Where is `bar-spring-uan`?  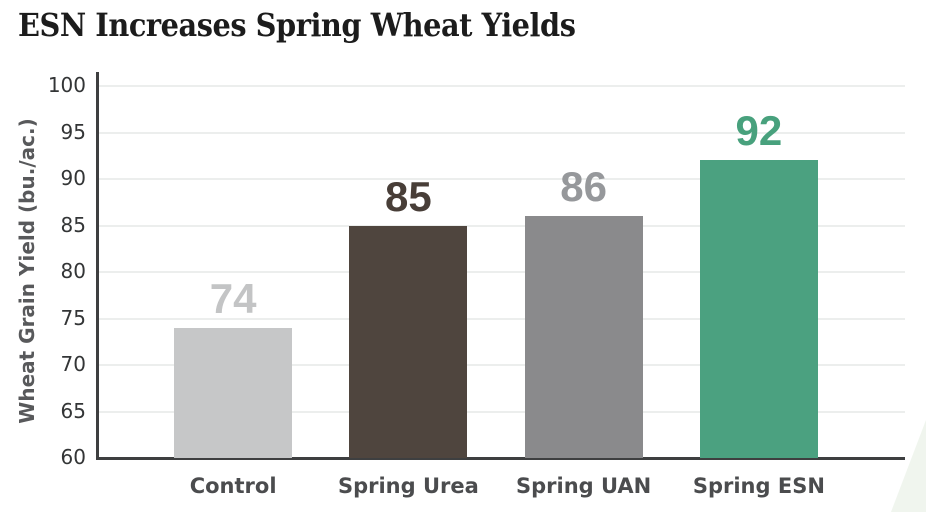
bar-spring-uan is located at coordinates (583, 337).